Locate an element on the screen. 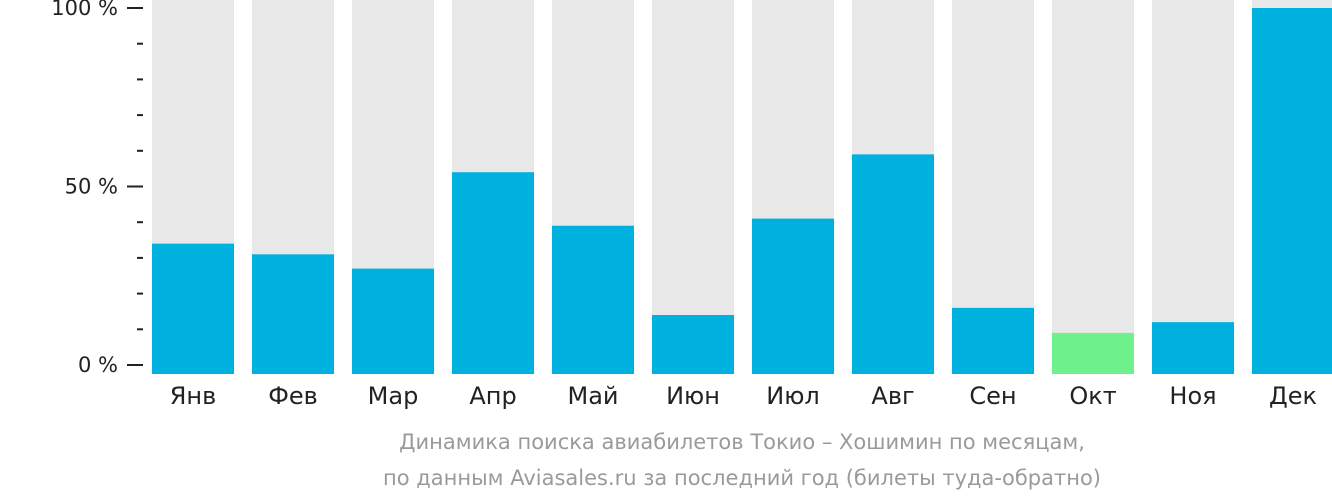  x-tick-label: Окт is located at coordinates (1092, 396).